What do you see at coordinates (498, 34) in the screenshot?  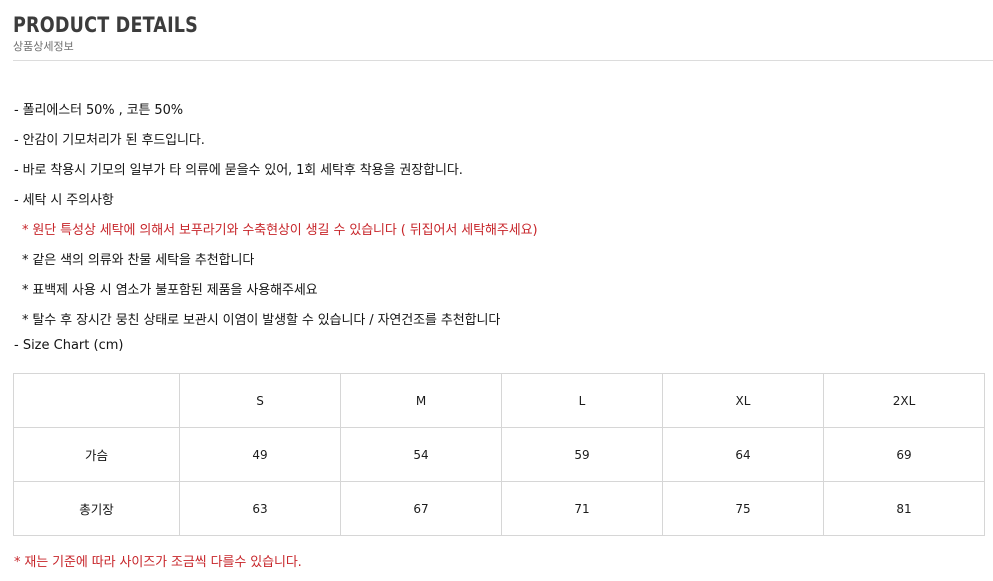 I see `page-header: PRODUCT DETAILS 상품상세정보` at bounding box center [498, 34].